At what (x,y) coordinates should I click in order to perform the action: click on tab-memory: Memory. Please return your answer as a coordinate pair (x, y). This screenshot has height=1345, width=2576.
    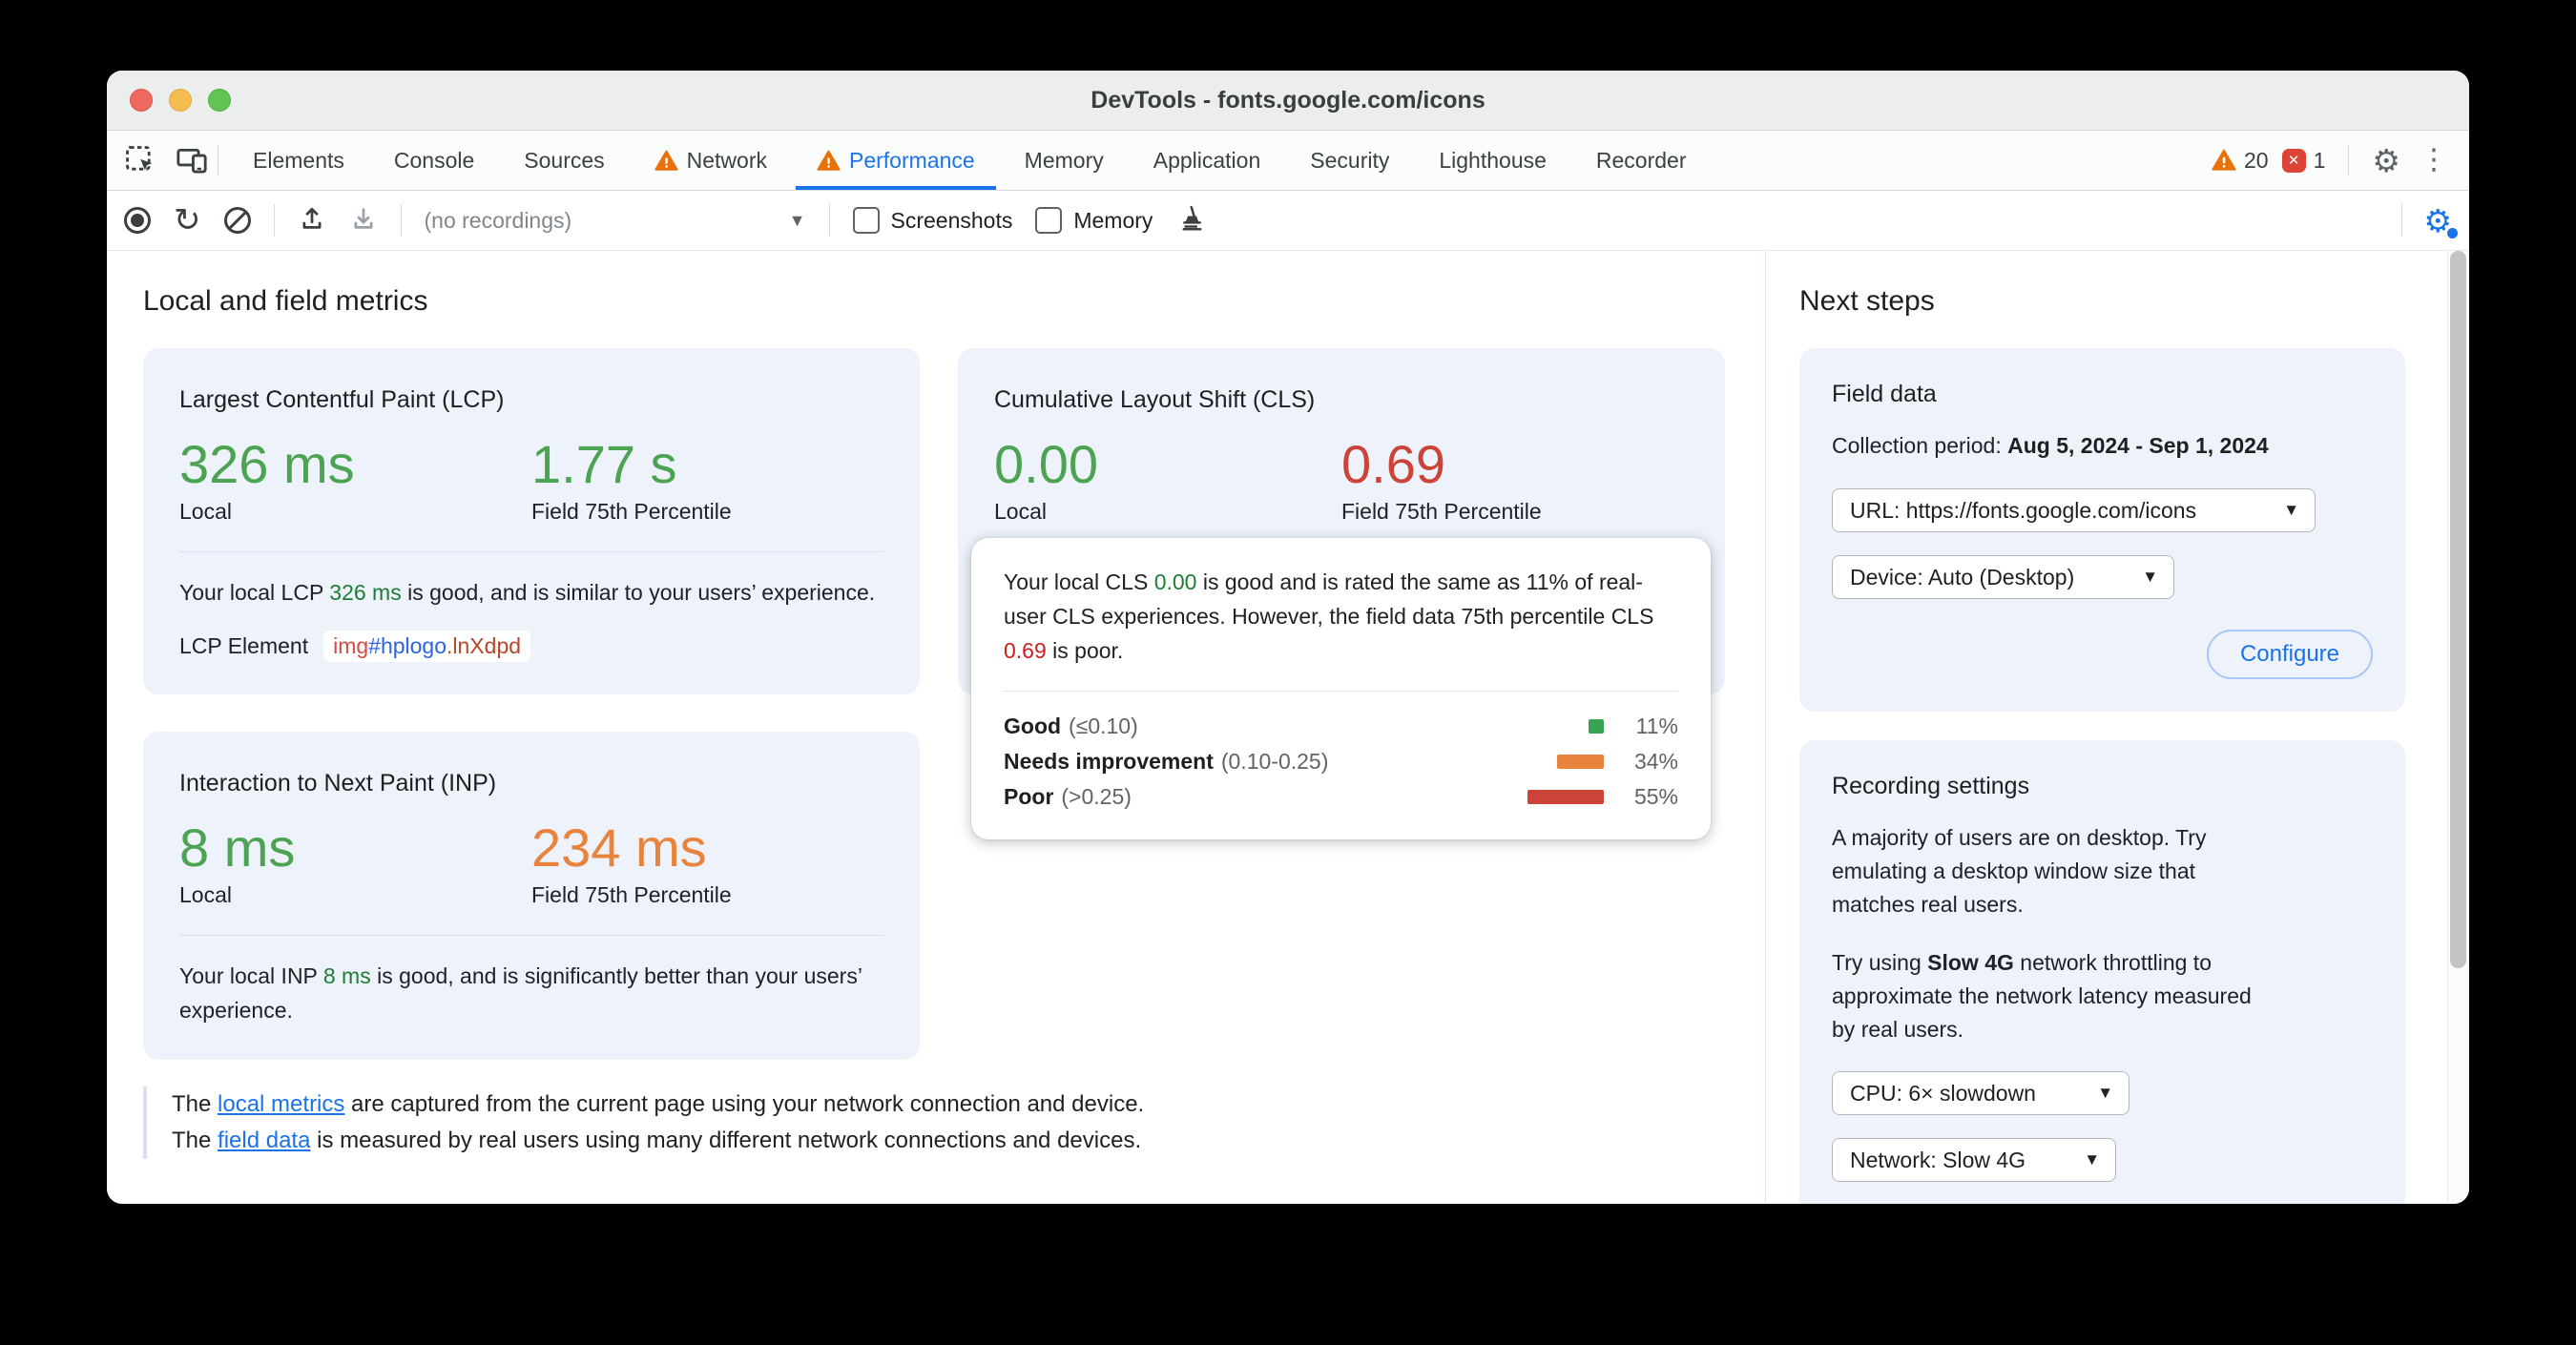
    Looking at the image, I should click on (1064, 160).